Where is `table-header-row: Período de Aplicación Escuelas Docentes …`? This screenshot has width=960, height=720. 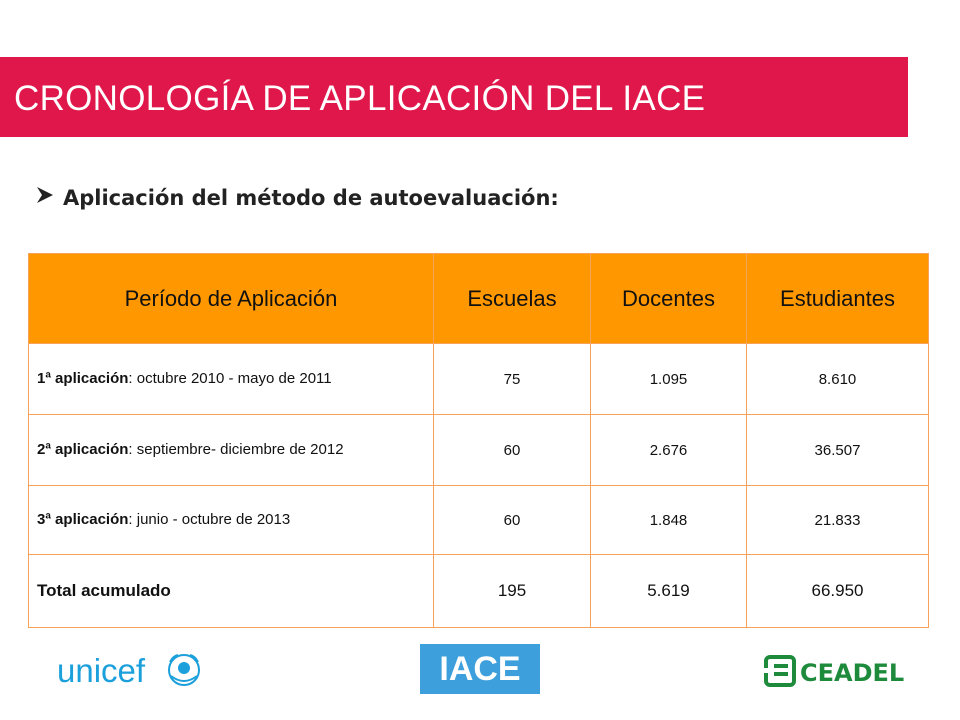 table-header-row: Período de Aplicación Escuelas Docentes … is located at coordinates (478, 298).